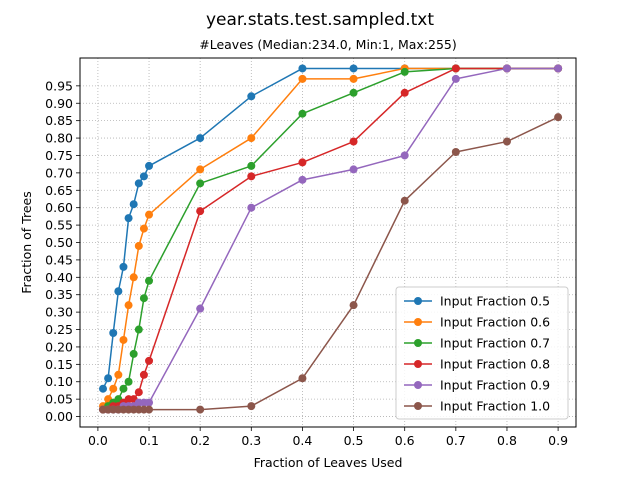 This screenshot has height=480, width=640. I want to click on legend-label: Input Fraction 0.8, so click(495, 364).